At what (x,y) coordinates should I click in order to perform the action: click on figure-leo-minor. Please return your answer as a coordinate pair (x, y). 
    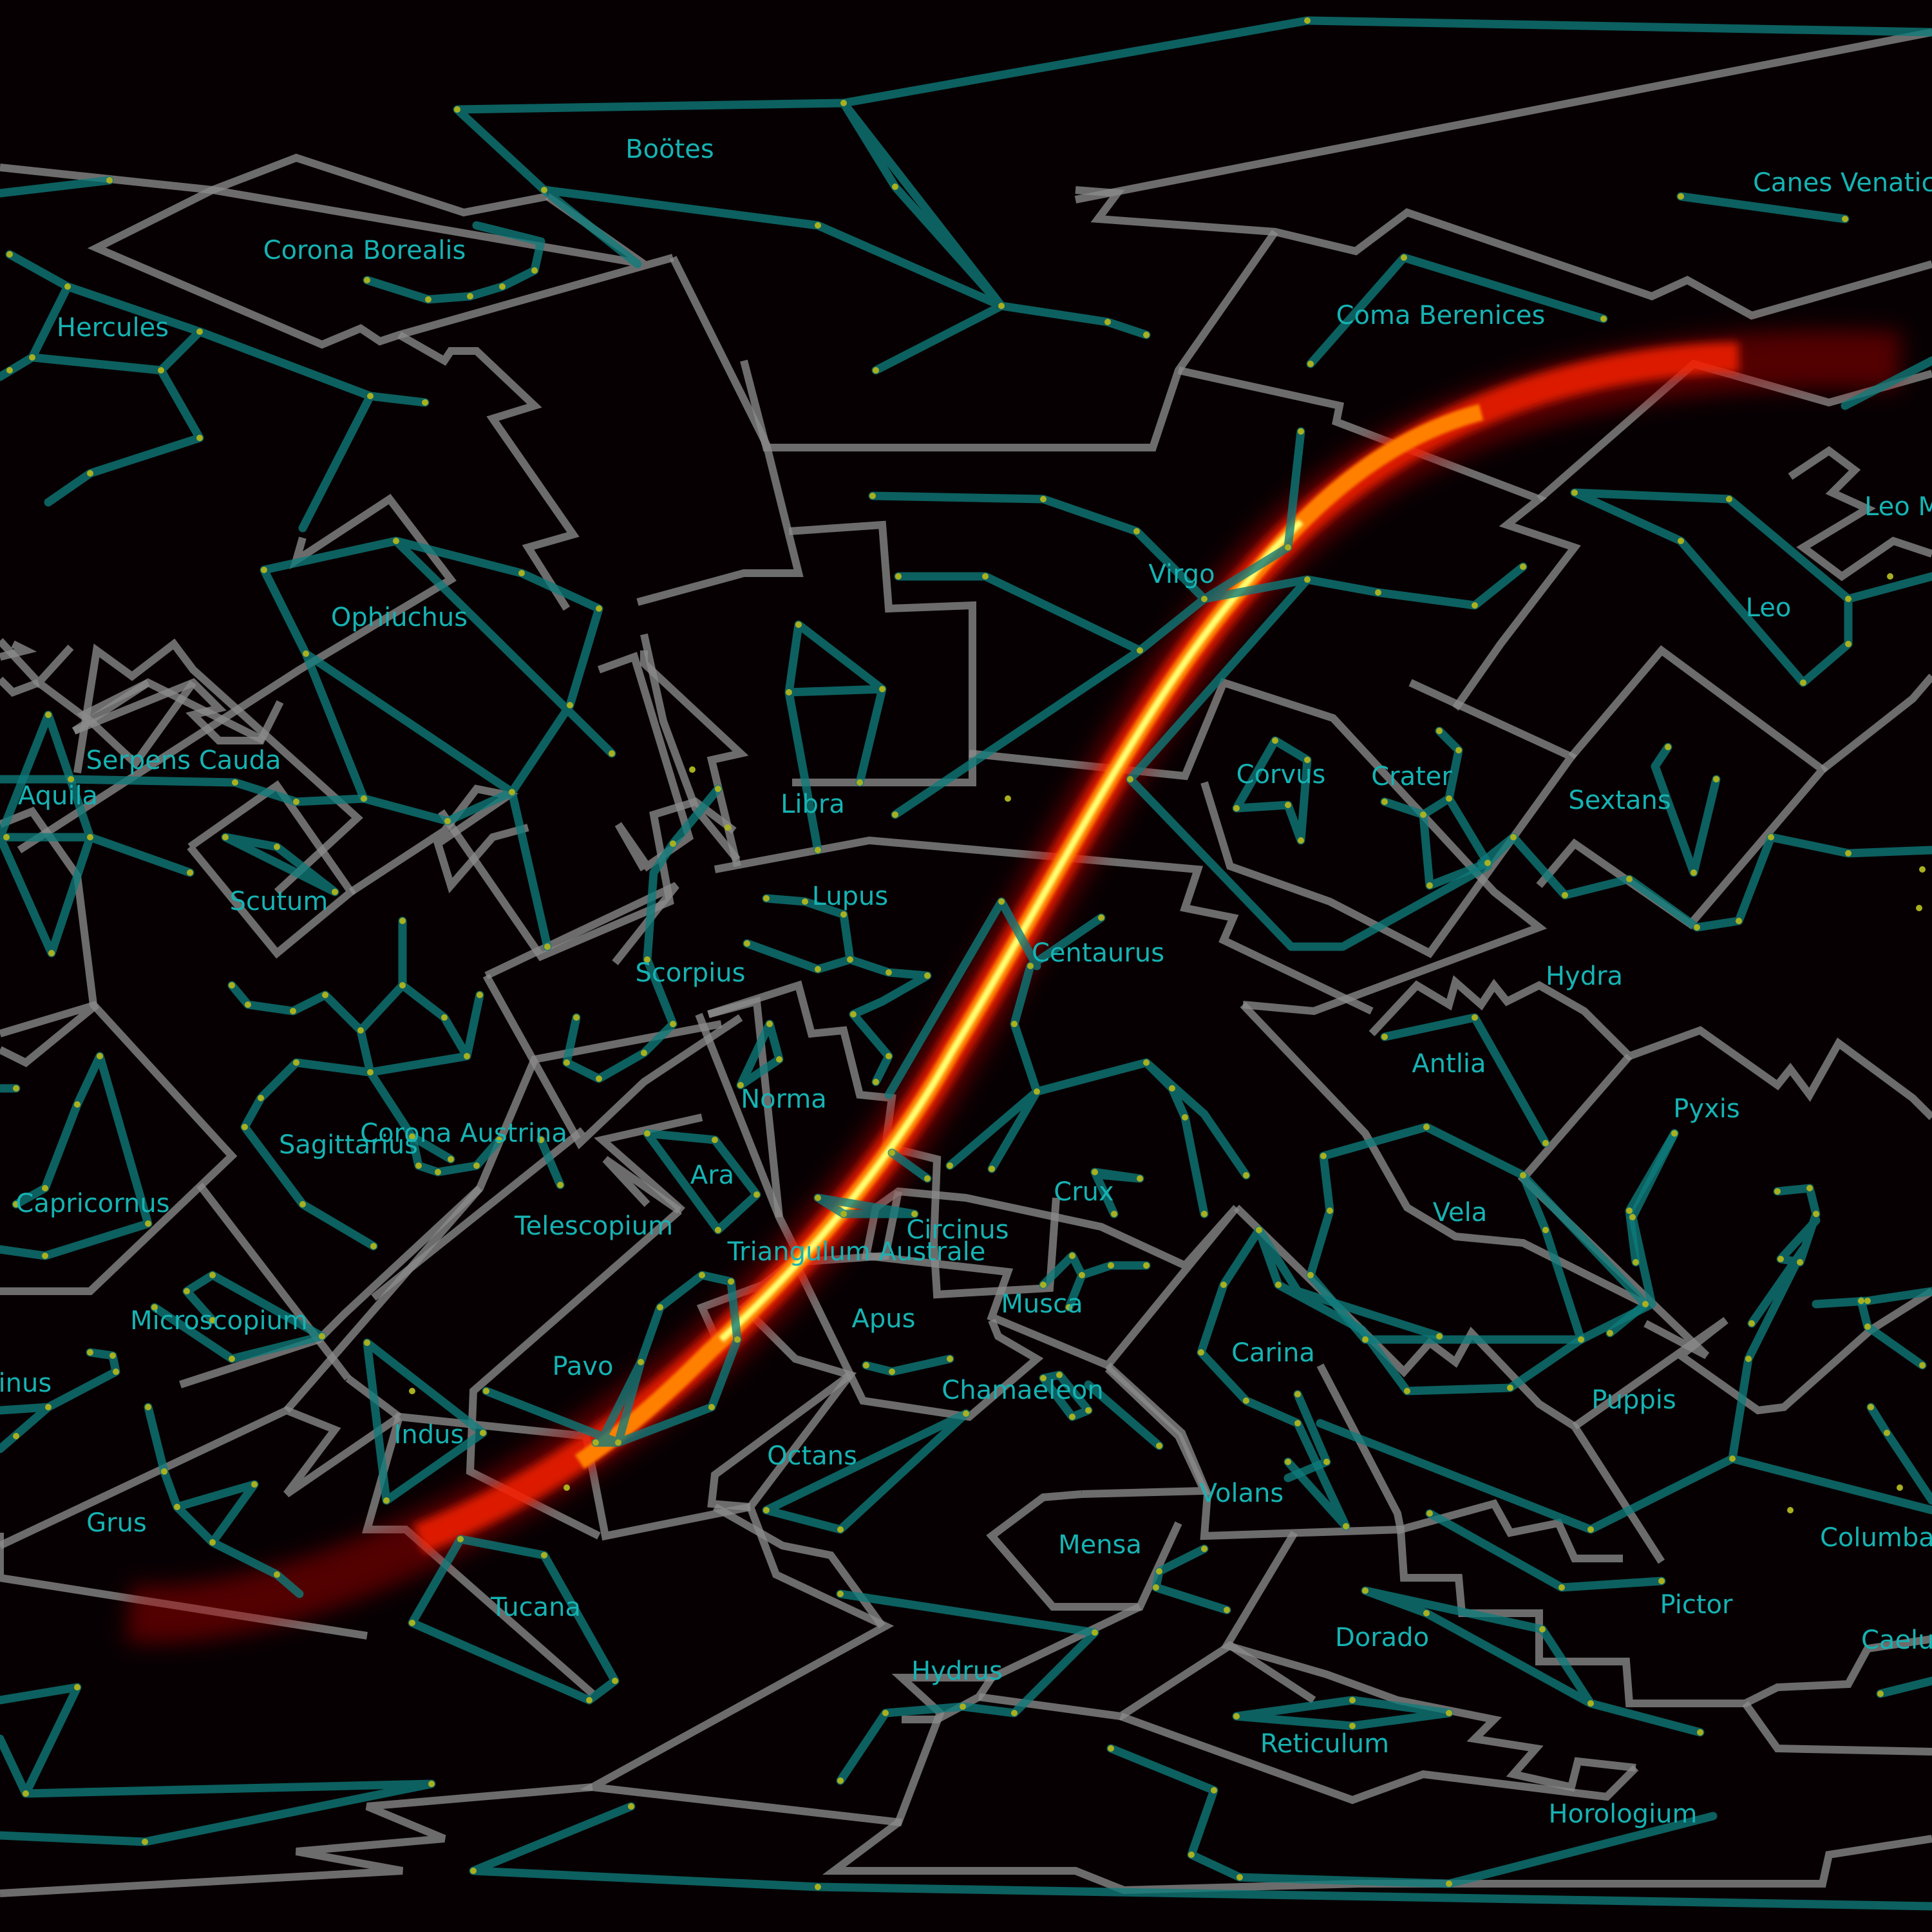
    Looking at the image, I should click on (1886, 383).